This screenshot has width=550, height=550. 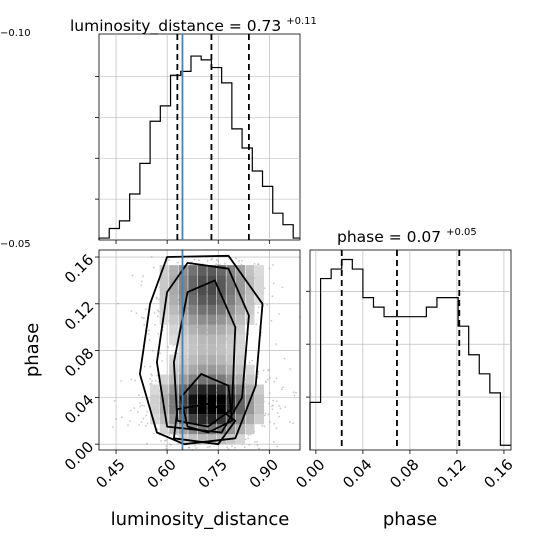 What do you see at coordinates (400, 350) in the screenshot?
I see `quantile-lines` at bounding box center [400, 350].